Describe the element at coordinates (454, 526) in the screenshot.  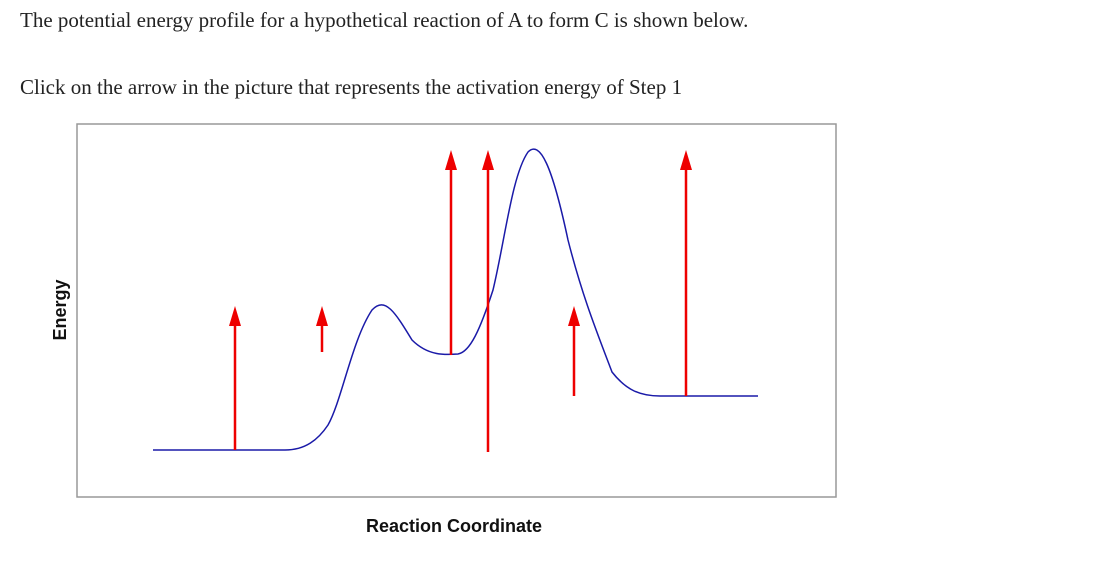
I see `x-axis-label: Reaction Coordinate` at that location.